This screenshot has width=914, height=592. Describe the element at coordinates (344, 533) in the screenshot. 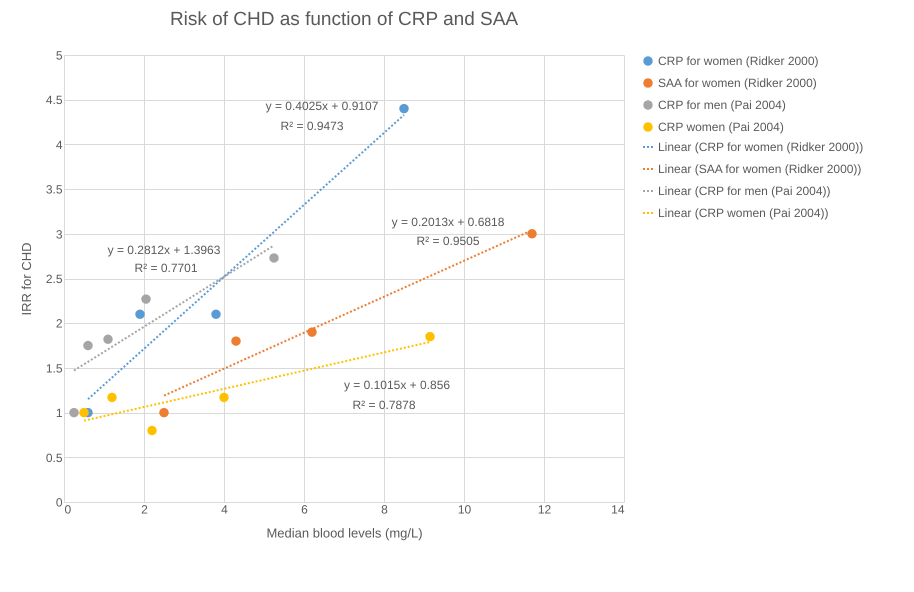

I see `x-axis-title: Median blood levels (mg/L)` at that location.